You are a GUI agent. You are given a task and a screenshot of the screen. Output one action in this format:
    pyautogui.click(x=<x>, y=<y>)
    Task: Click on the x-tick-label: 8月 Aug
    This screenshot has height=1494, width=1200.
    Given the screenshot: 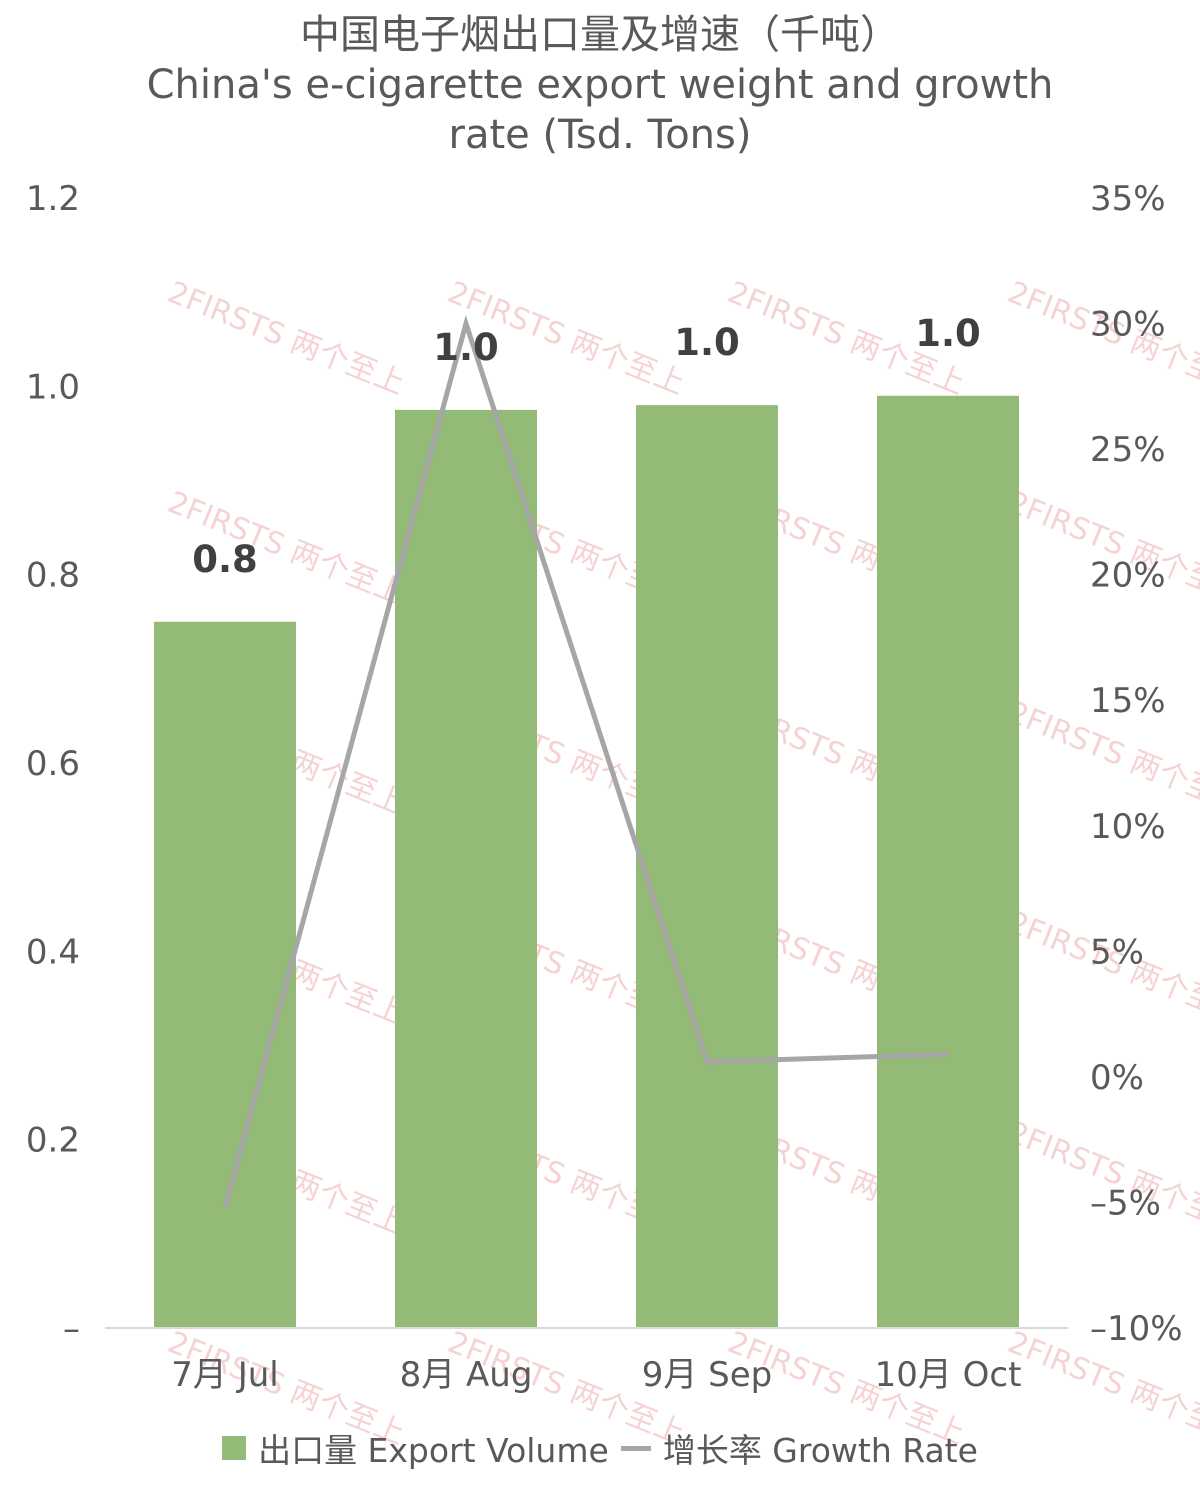 What is the action you would take?
    pyautogui.click(x=466, y=1375)
    